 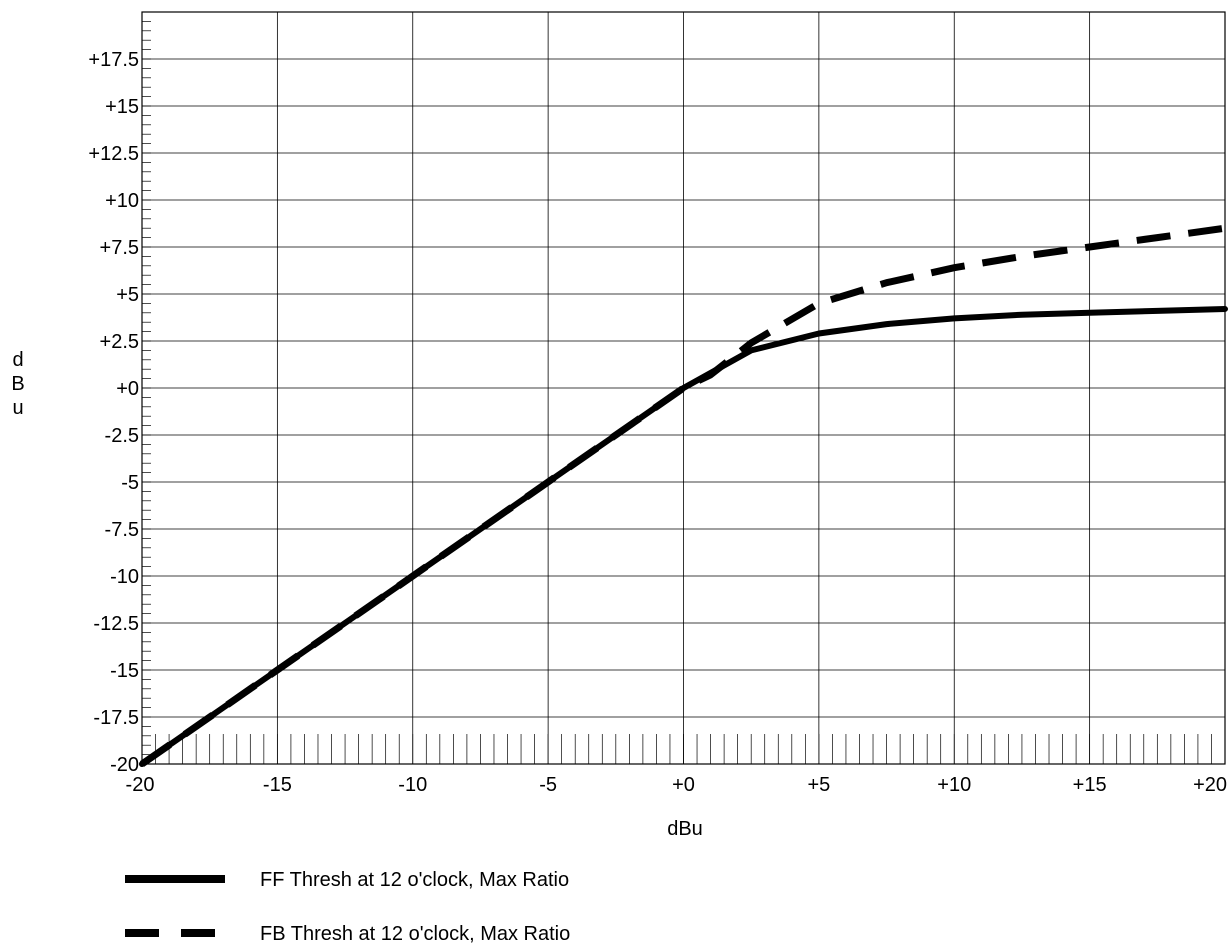 I want to click on y-tick-label: -20, so click(x=124, y=765).